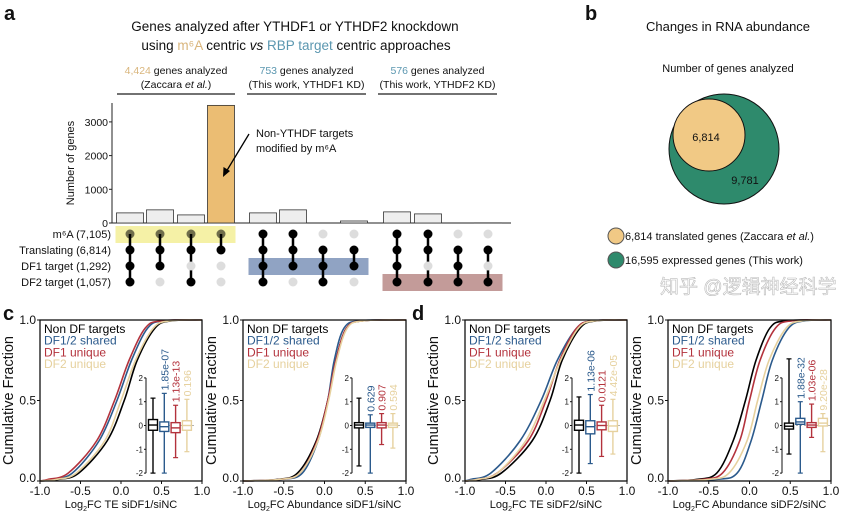 This screenshot has height=511, width=849. What do you see at coordinates (66, 267) in the screenshot?
I see `set-label: DF1 target (1,292)` at bounding box center [66, 267].